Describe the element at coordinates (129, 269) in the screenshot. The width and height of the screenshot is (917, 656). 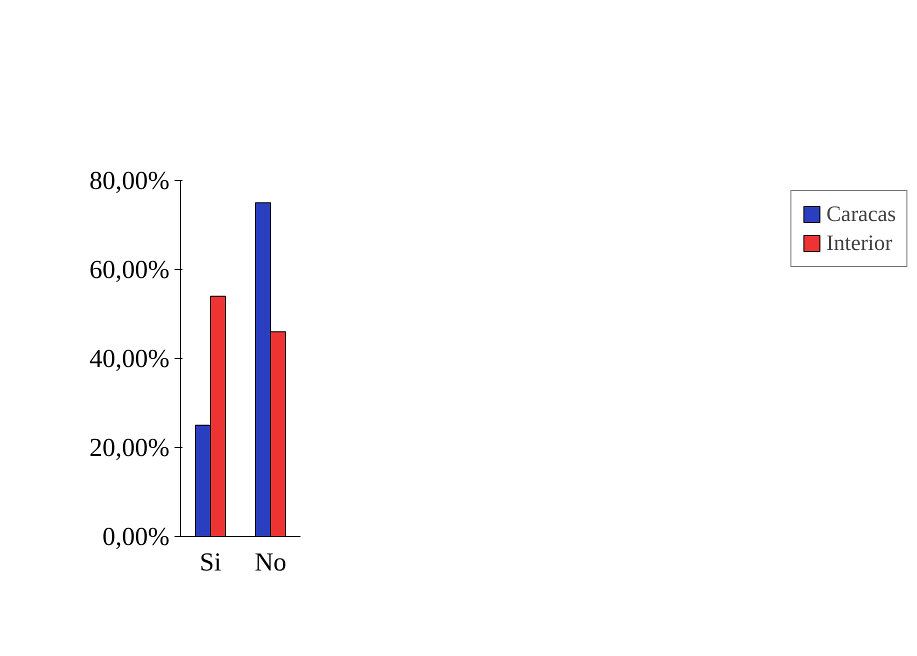
I see `y-tick-label: 60,00%` at that location.